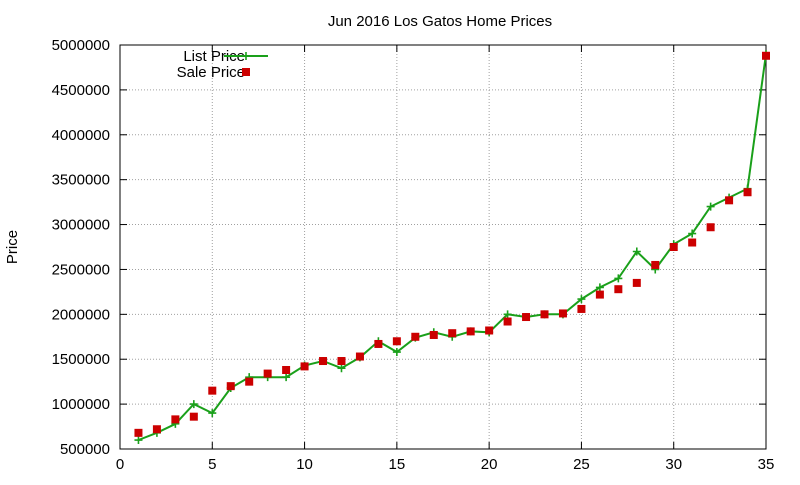  What do you see at coordinates (397, 464) in the screenshot?
I see `x-tick-label: 15` at bounding box center [397, 464].